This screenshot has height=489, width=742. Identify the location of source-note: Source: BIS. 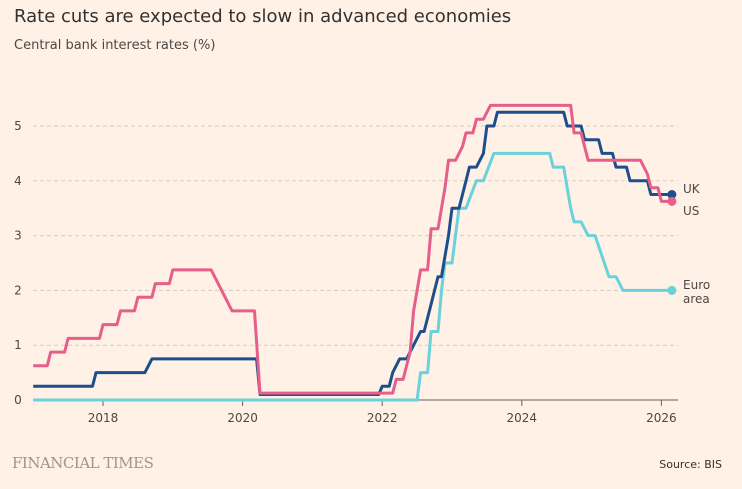
(690, 464).